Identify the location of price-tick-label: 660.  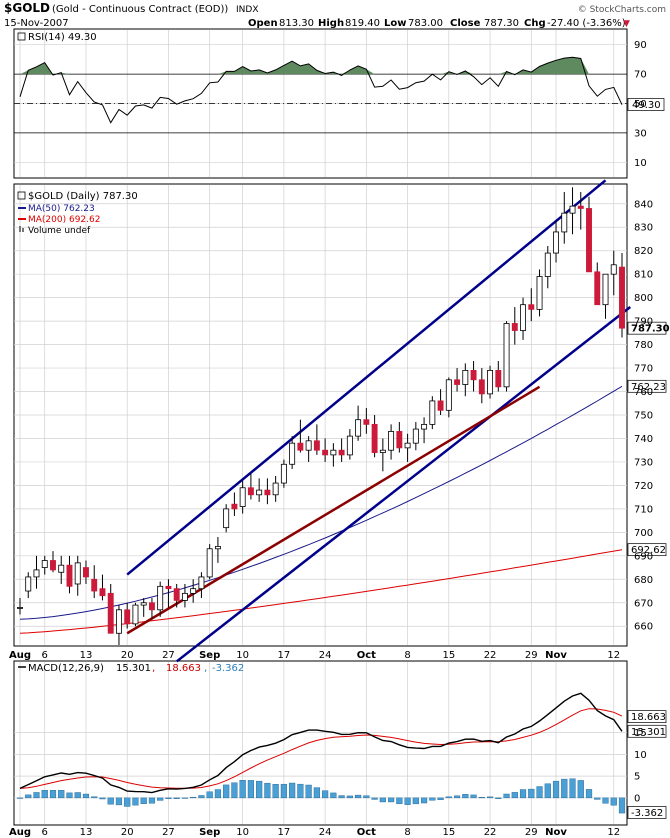
(643, 627).